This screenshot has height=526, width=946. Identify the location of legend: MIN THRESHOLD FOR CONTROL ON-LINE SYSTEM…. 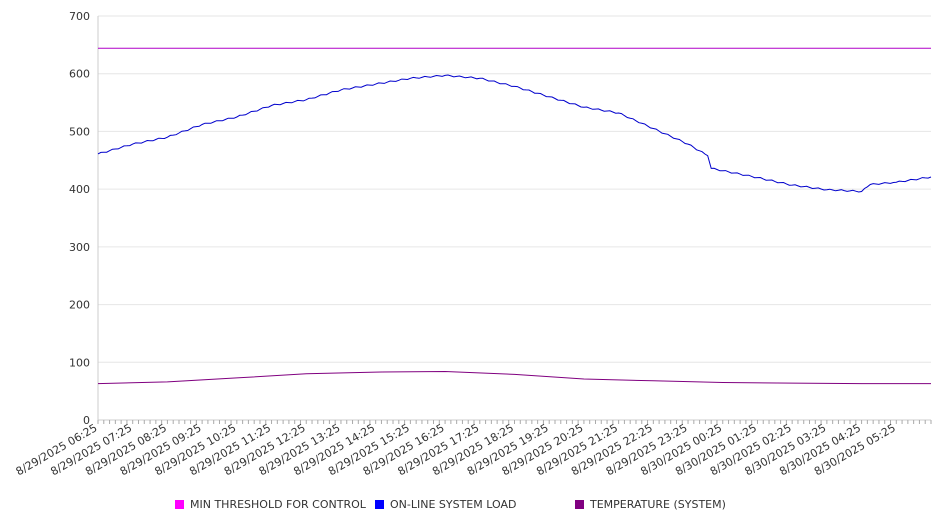
(473, 506).